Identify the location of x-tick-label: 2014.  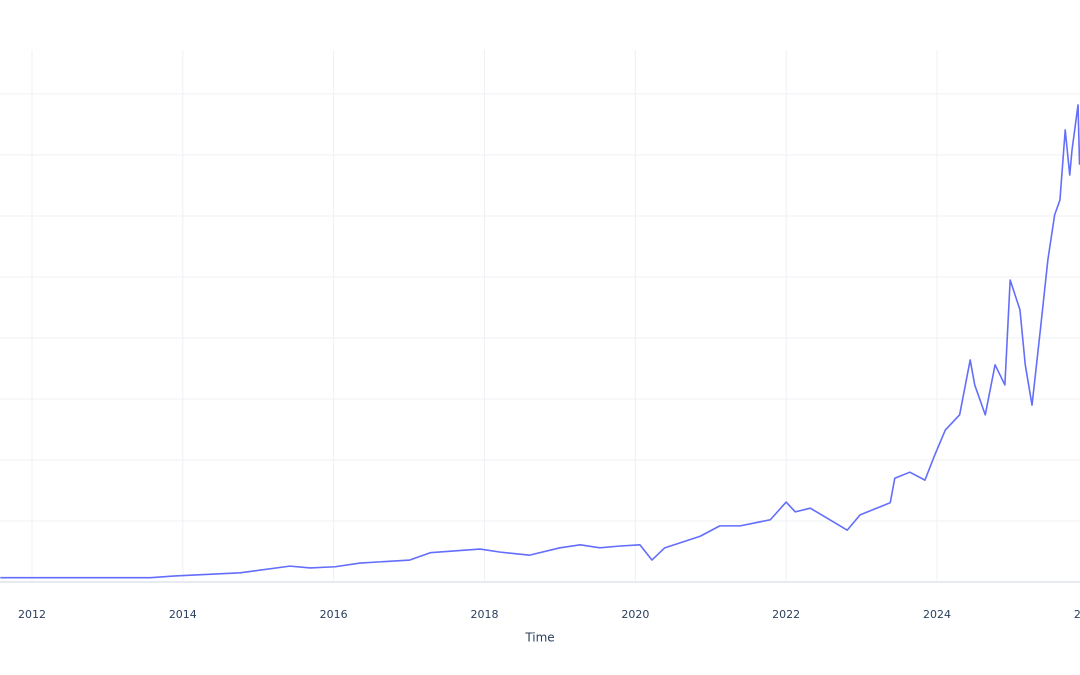
(183, 614).